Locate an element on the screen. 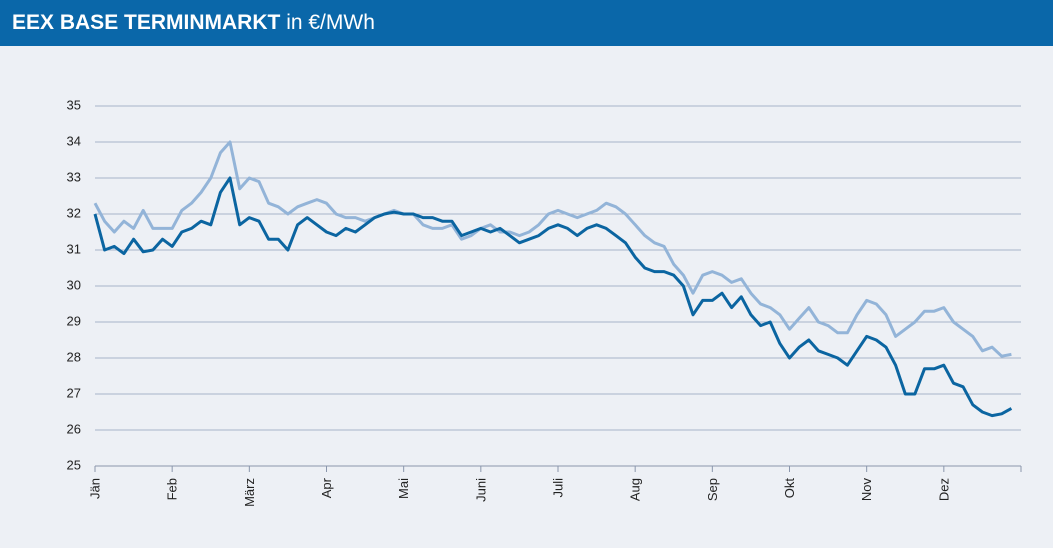 The width and height of the screenshot is (1053, 548). x-tick-label: März is located at coordinates (249, 492).